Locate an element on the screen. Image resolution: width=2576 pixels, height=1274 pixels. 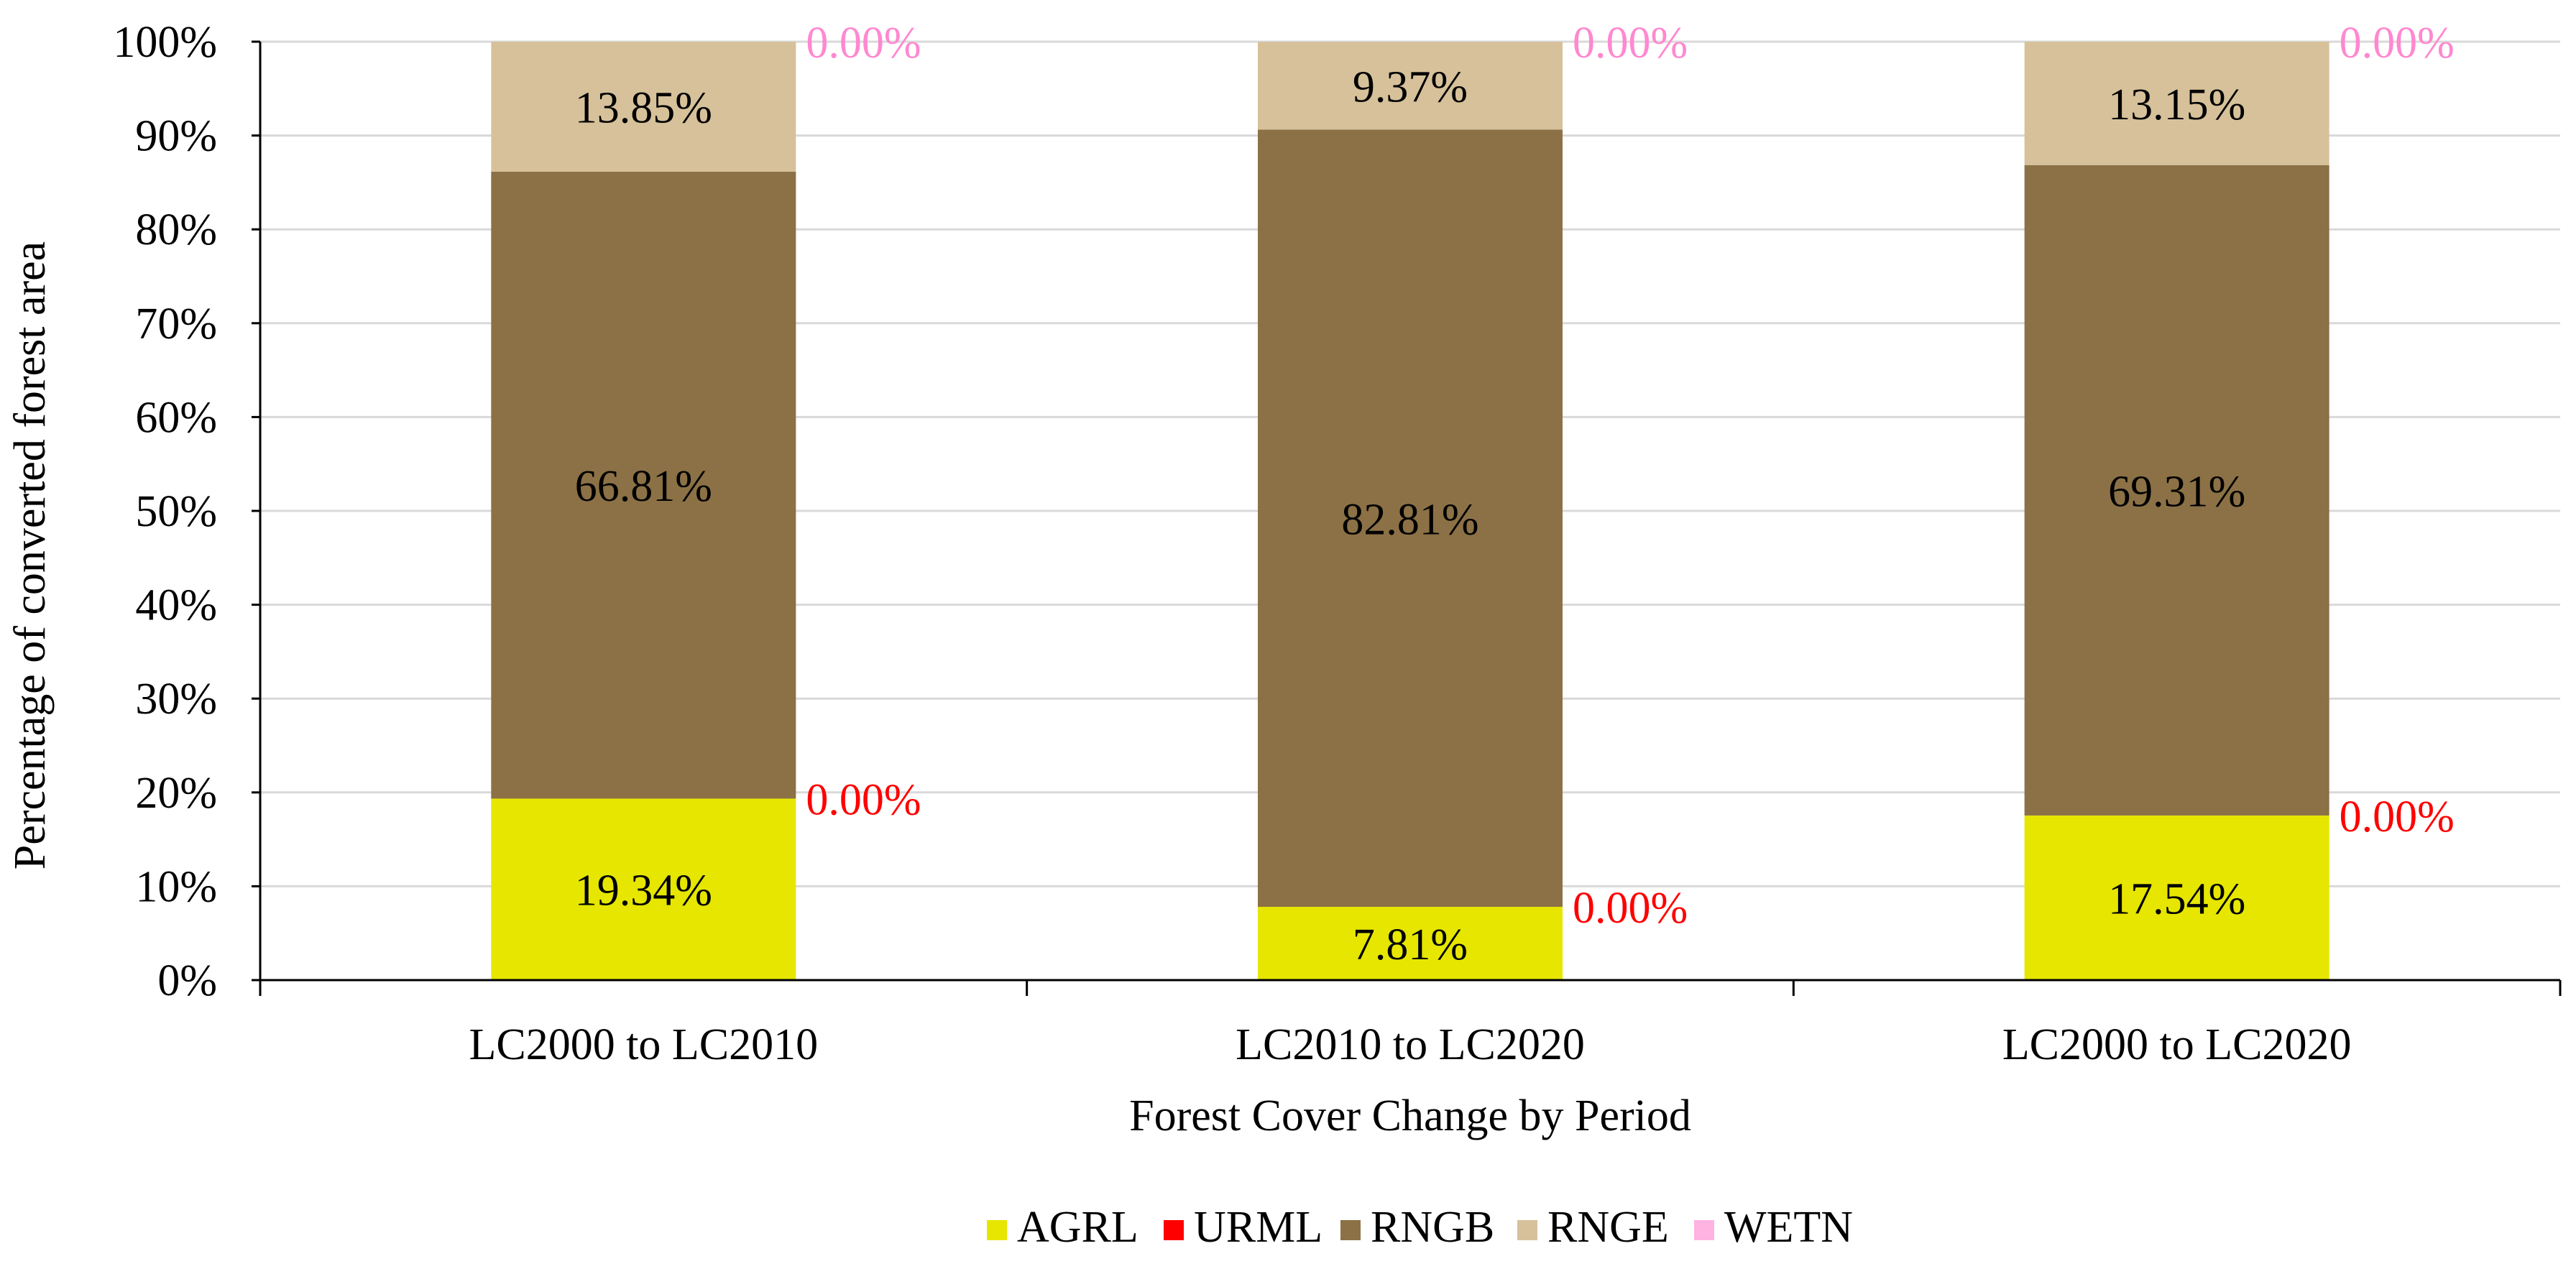
legend-item-rngb: RNGB is located at coordinates (1417, 1227).